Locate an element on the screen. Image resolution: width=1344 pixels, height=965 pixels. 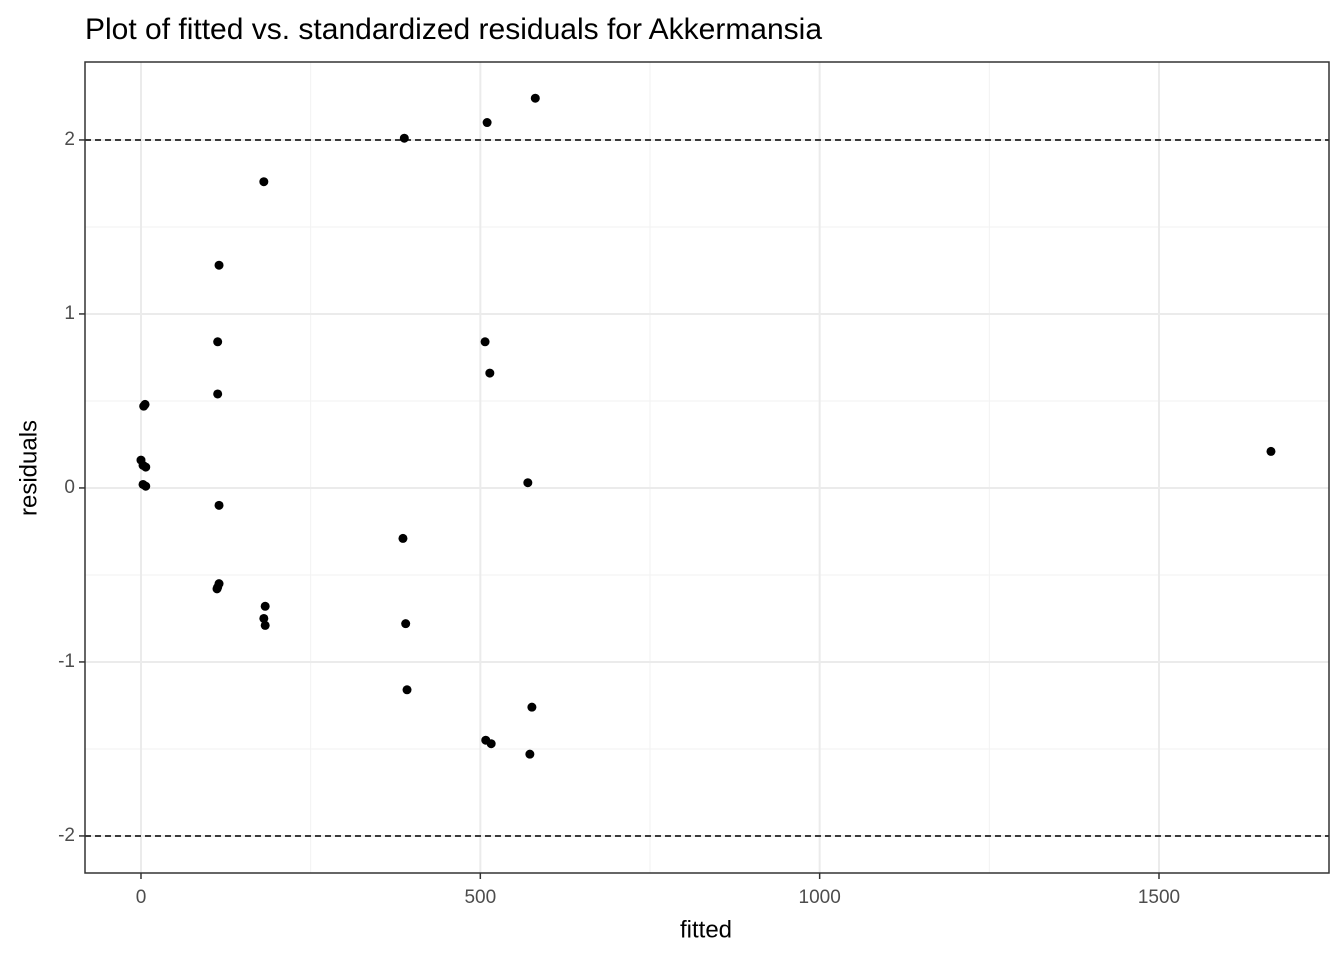
x-tick-label: 500 is located at coordinates (480, 897).